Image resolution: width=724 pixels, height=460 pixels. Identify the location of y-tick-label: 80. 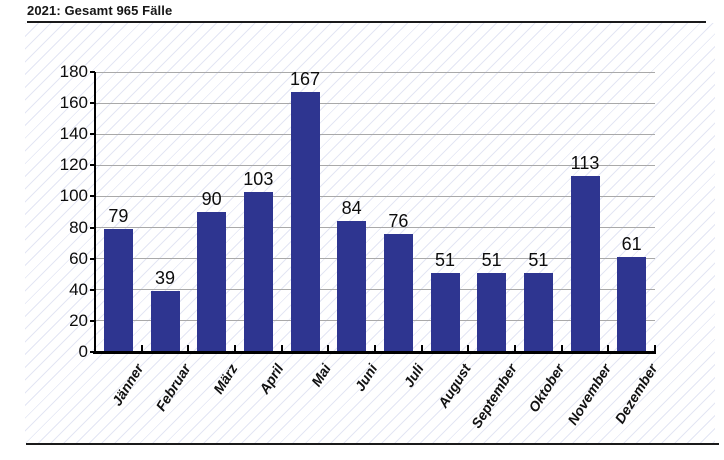
(78, 227).